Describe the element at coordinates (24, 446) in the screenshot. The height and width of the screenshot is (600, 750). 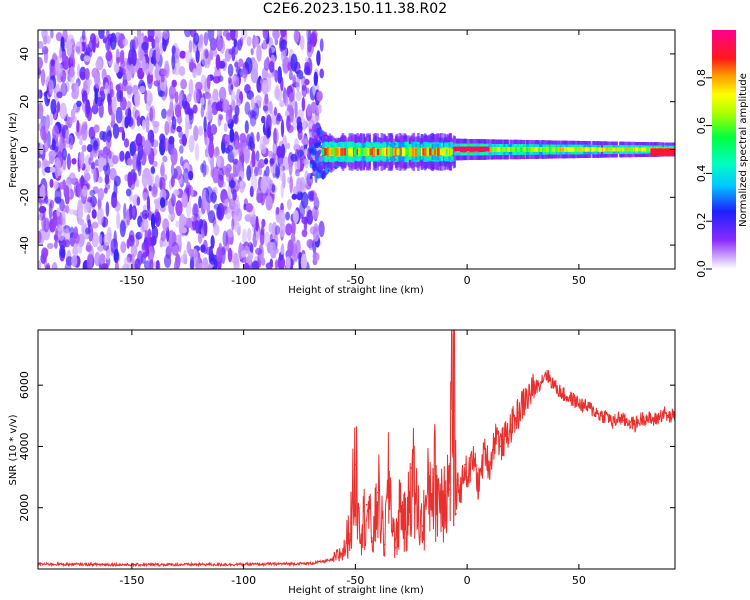
I see `y-tick-label: 4000` at that location.